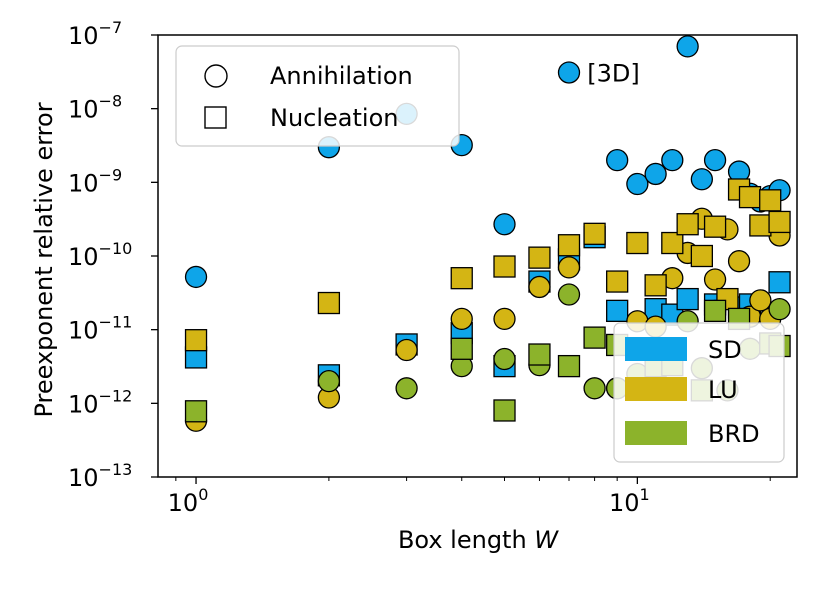  Describe the element at coordinates (100, 476) in the screenshot. I see `y-tick-label-0: 10⁻¹³` at that location.